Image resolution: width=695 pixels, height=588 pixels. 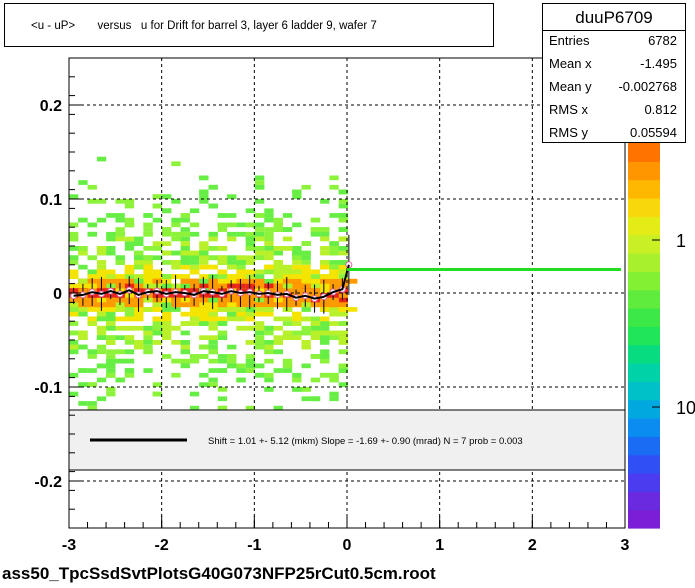 I want to click on x-tick-label: 0, so click(x=347, y=545).